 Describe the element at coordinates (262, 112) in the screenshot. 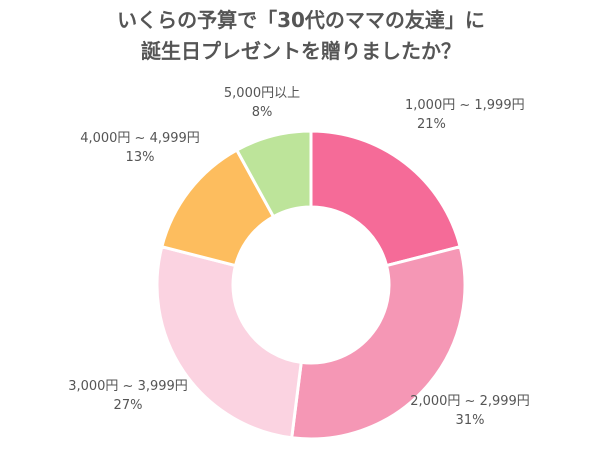

I see `slice-label-value-5: 8%` at that location.